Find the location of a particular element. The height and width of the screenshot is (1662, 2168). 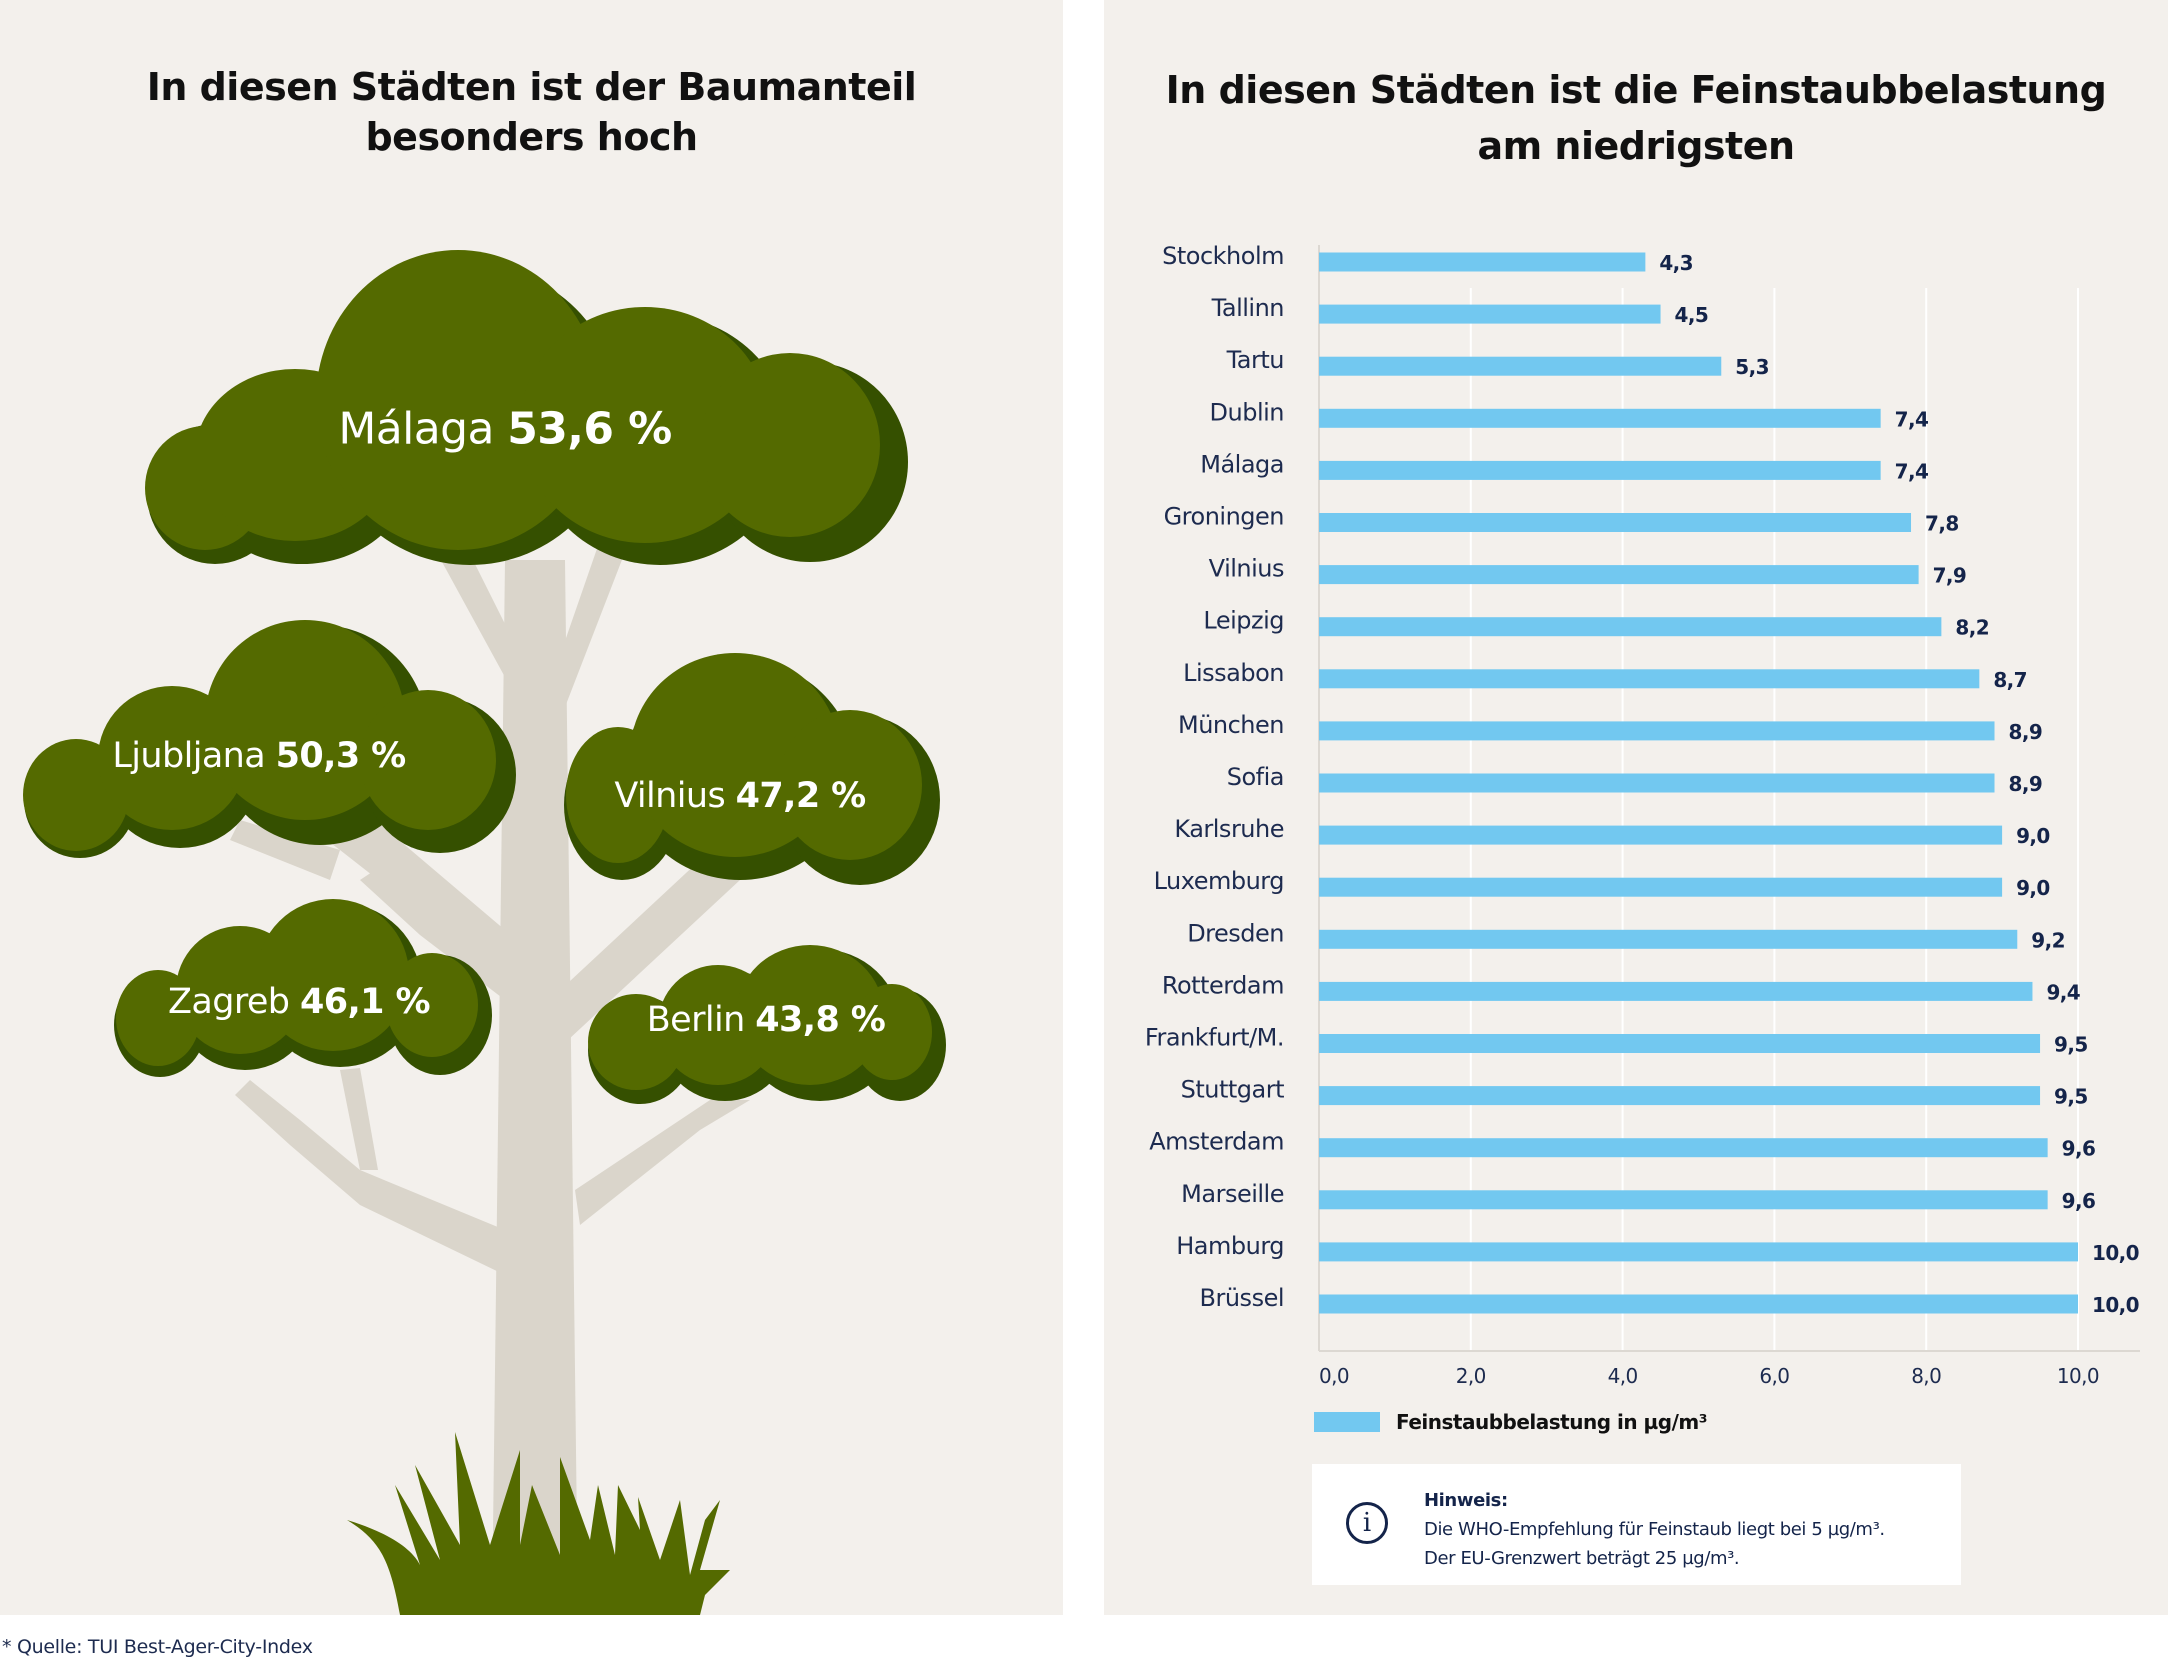

crown-label-vilnius: Vilnius 47,2 % is located at coordinates (740, 796).